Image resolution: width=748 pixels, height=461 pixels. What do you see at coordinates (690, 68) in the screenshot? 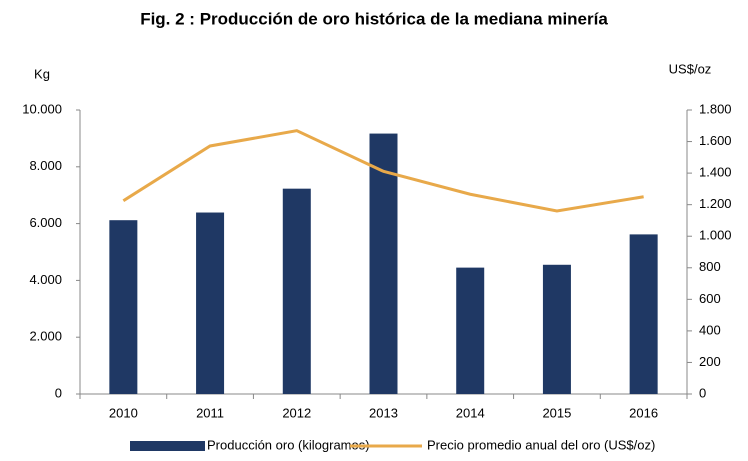
I see `y2-axis-label: US$/oz` at bounding box center [690, 68].